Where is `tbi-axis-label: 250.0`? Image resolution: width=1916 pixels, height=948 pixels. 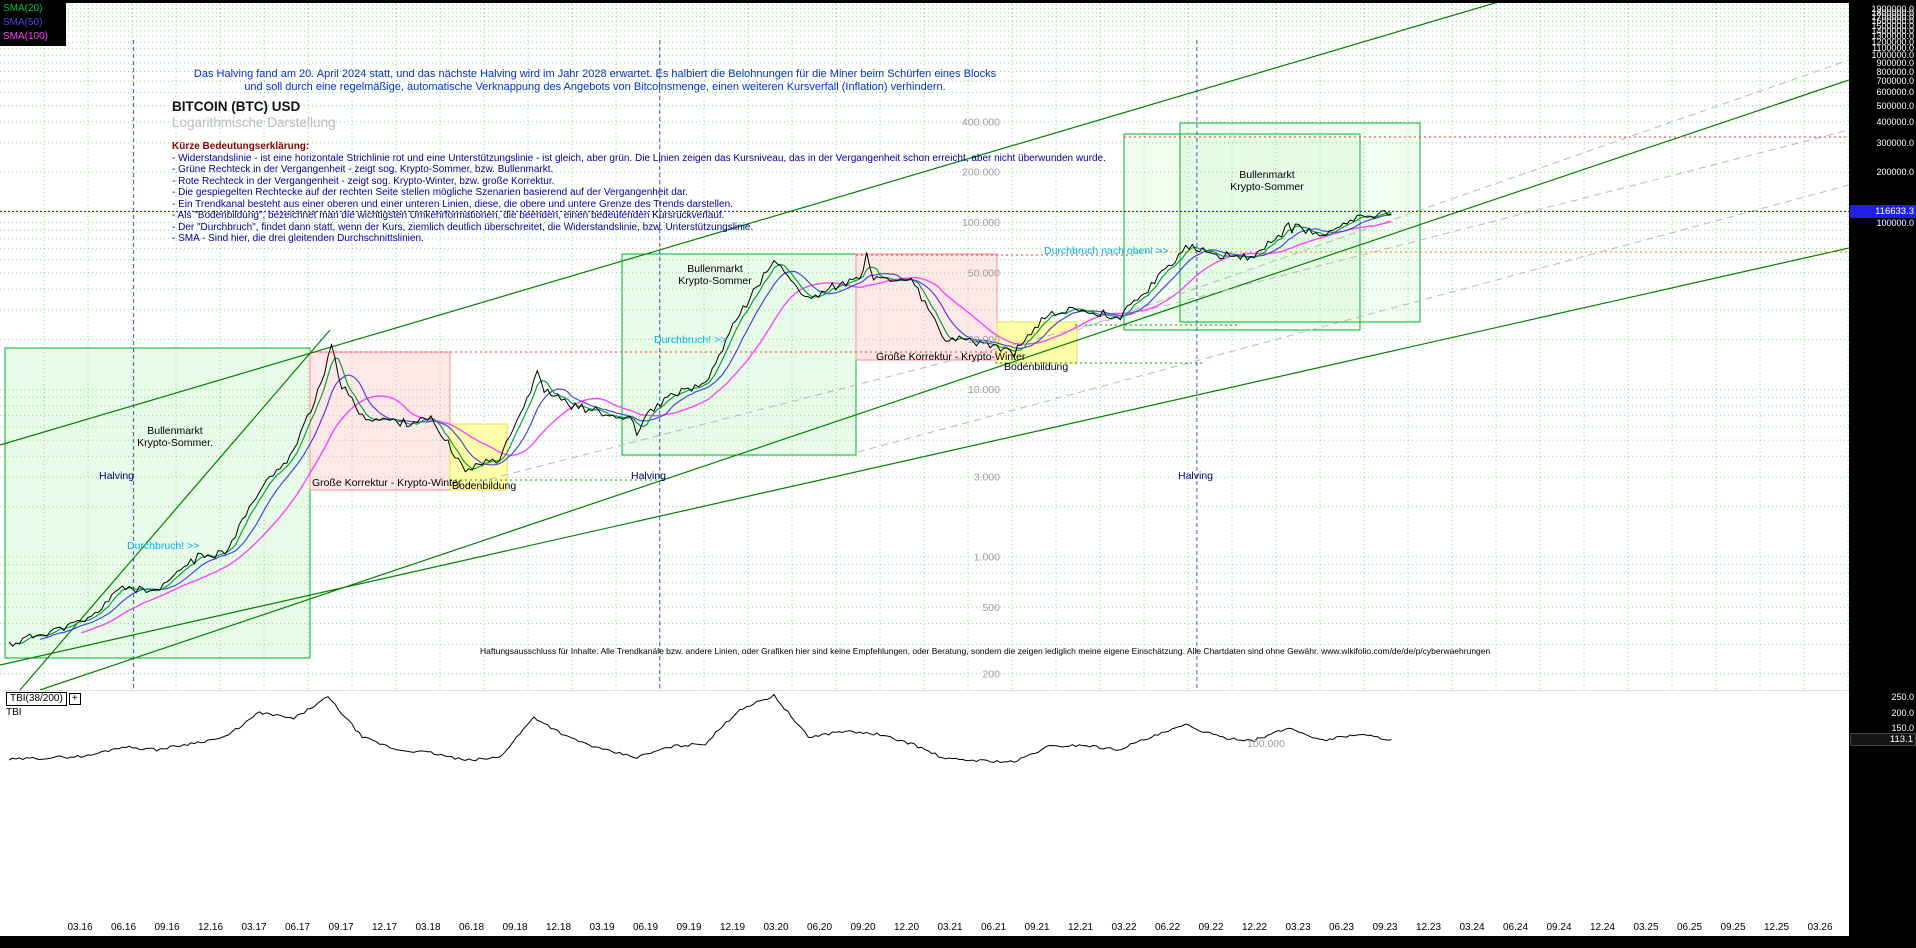
tbi-axis-label: 250.0 is located at coordinates (1902, 697).